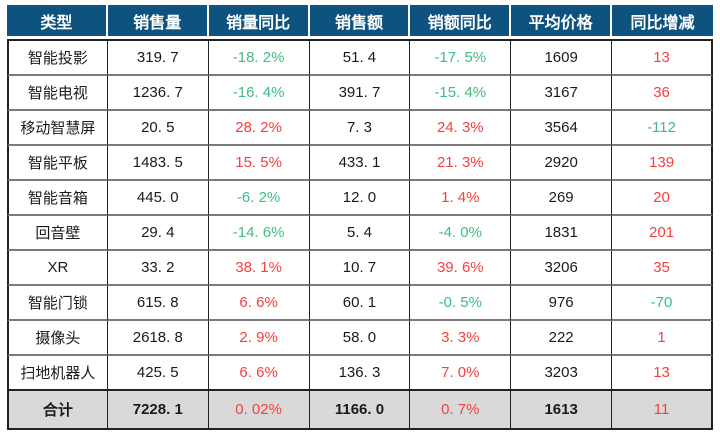  Describe the element at coordinates (562, 372) in the screenshot. I see `table-cell: 3203` at that location.